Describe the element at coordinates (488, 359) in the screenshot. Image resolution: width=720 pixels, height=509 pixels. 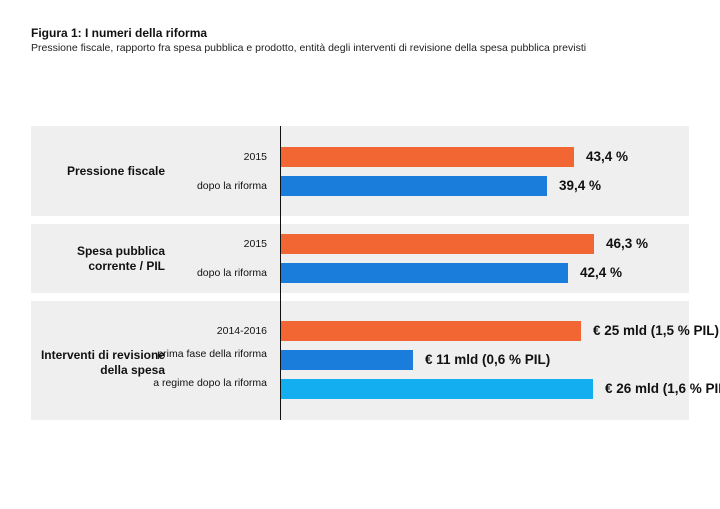
I see `value-label: € 11 mld (0,6 % PIL)` at that location.